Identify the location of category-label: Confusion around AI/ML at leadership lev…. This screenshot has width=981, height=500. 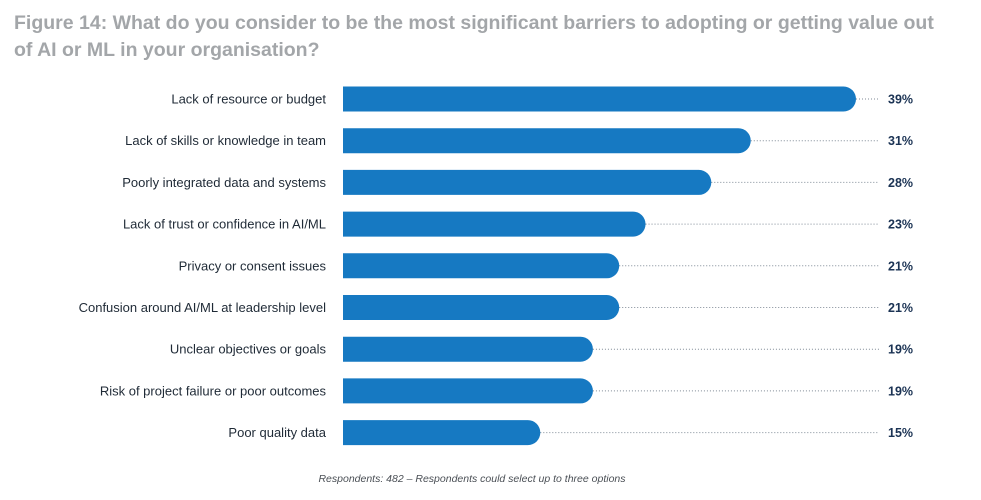
(203, 307).